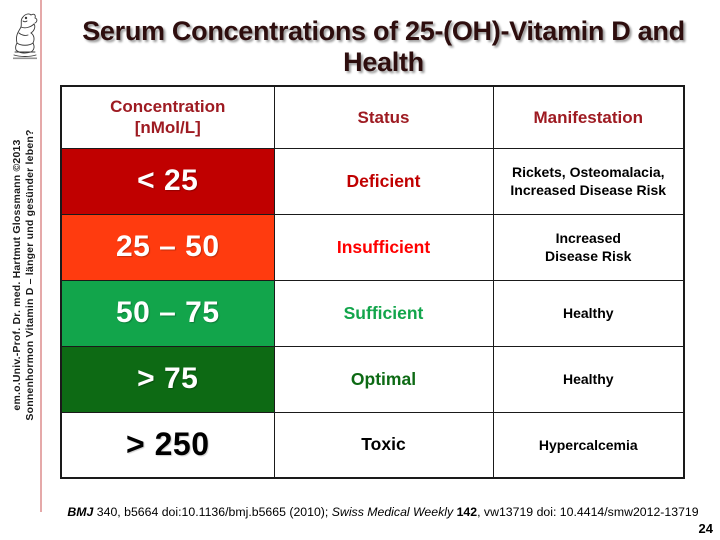 Image resolution: width=720 pixels, height=540 pixels. Describe the element at coordinates (383, 445) in the screenshot. I see `cell-status: Toxic` at that location.